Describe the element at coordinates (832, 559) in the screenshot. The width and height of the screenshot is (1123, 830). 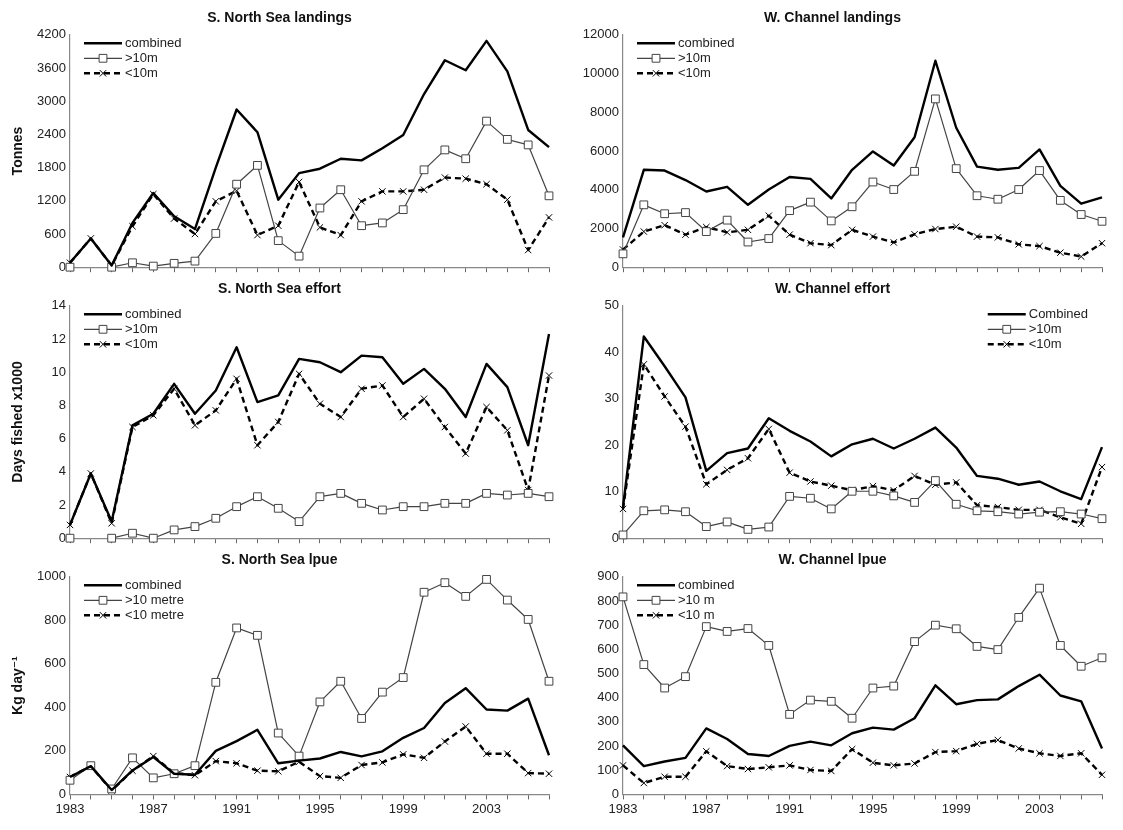
I see `chart-title: W. Channel lpue` at that location.